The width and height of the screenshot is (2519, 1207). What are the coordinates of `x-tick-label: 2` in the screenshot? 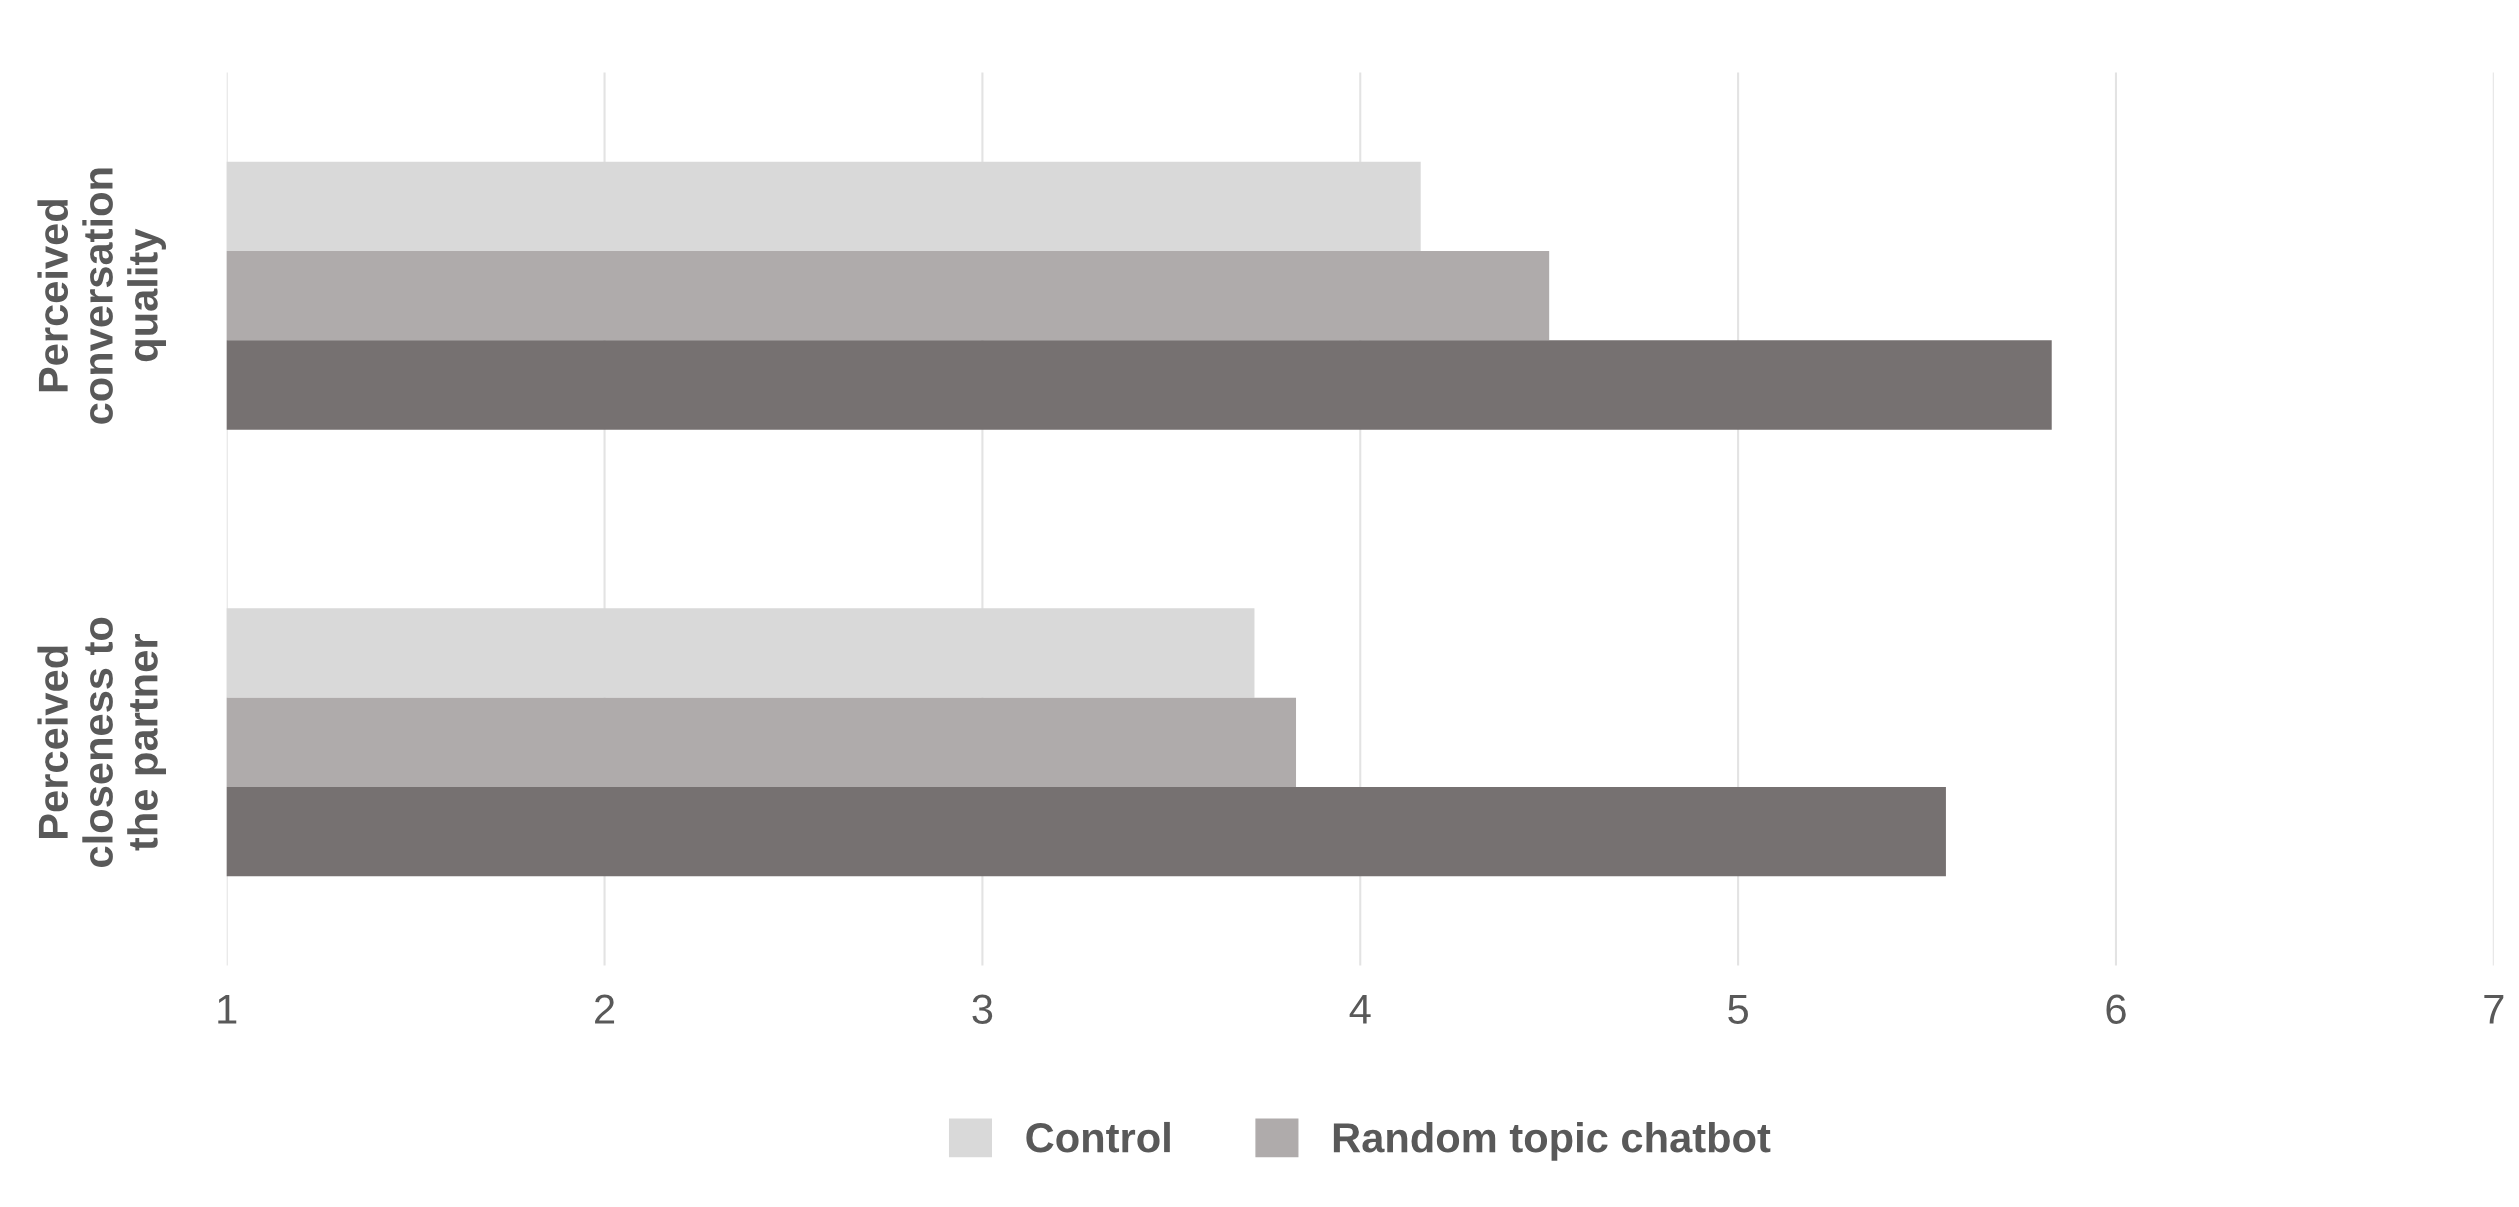 It's located at (605, 1009).